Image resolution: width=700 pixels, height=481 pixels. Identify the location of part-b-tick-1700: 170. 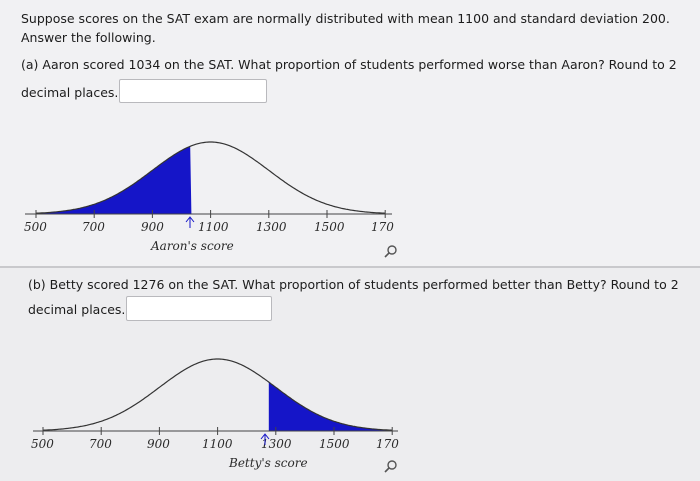
(387, 444).